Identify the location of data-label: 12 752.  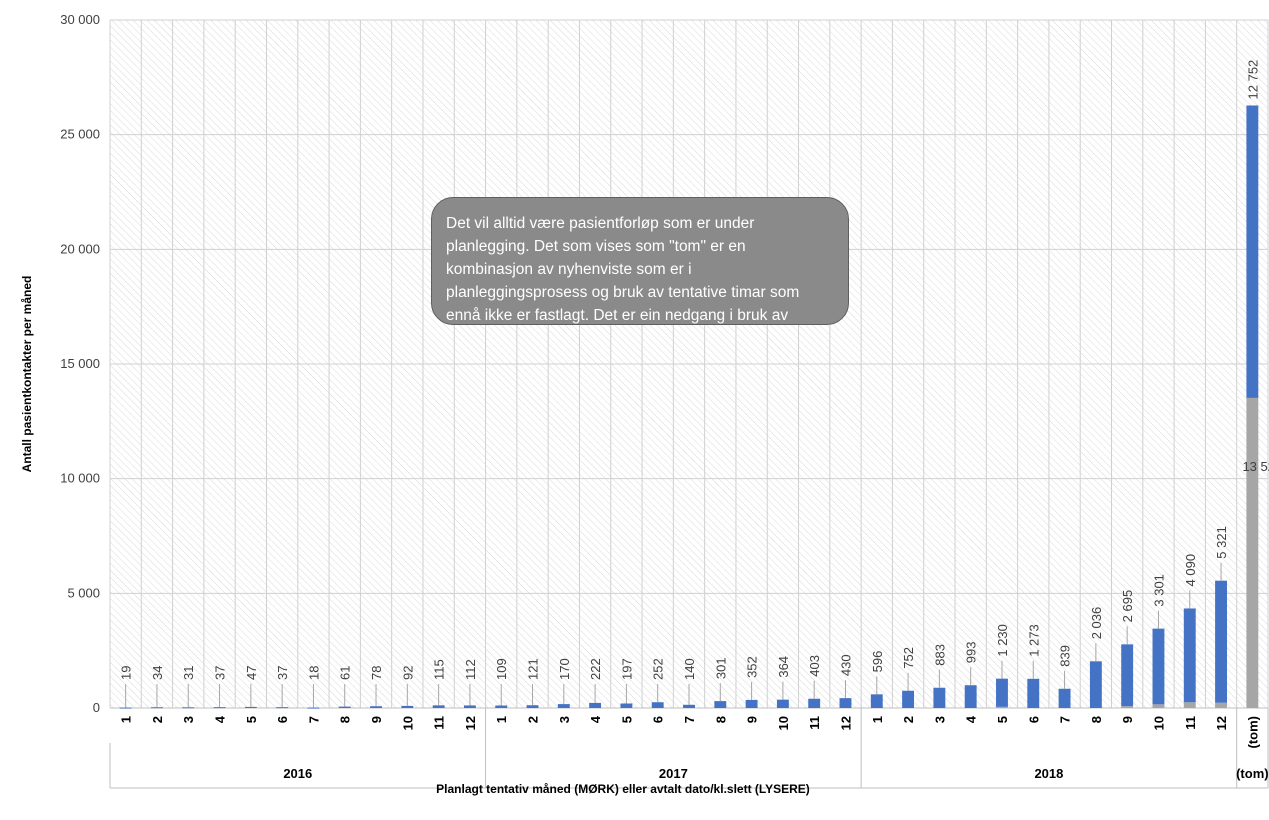
(1252, 80).